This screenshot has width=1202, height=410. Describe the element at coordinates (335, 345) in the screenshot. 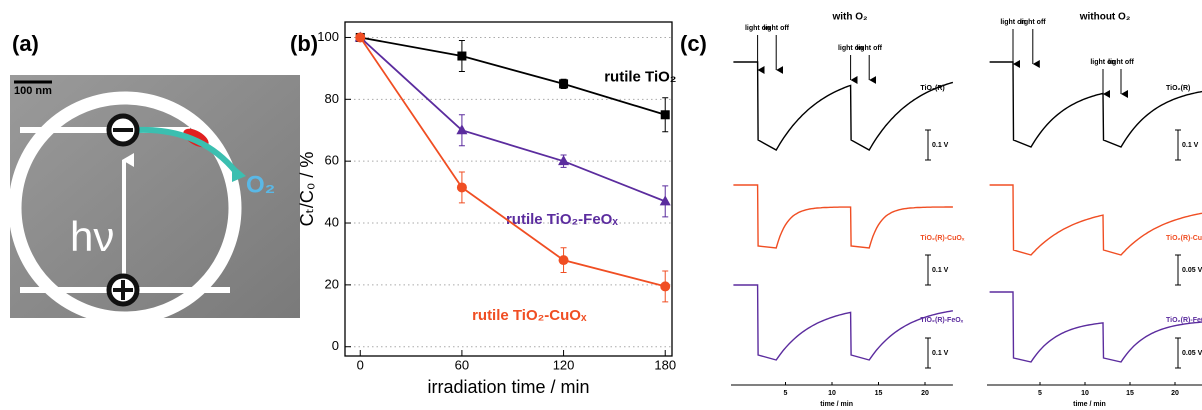

I see `y-tick-label: 0` at that location.